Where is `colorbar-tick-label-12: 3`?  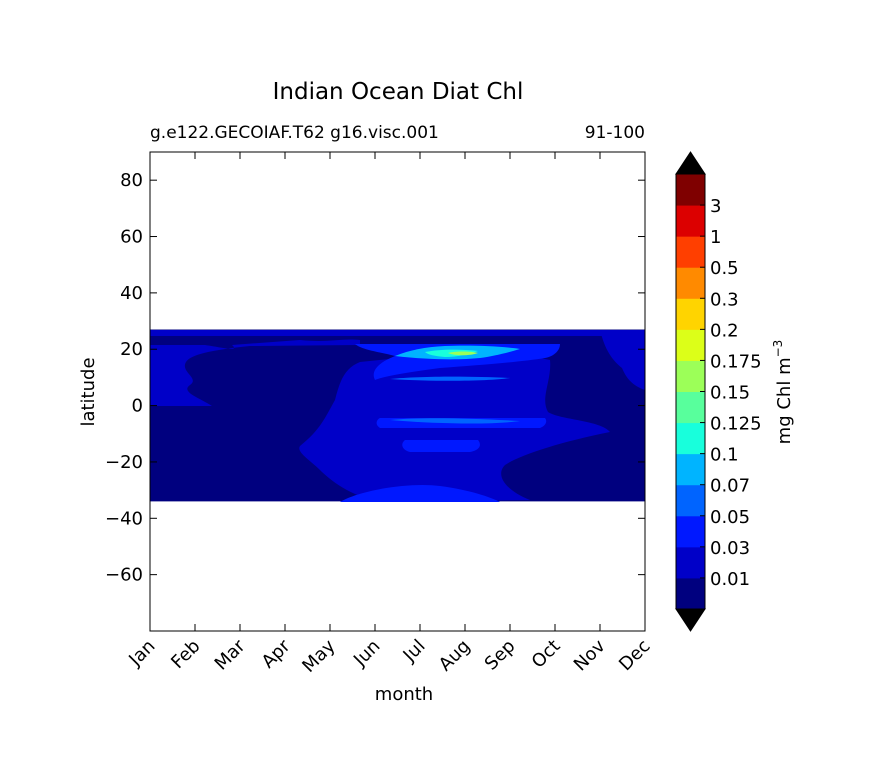
colorbar-tick-label-12: 3 is located at coordinates (715, 206).